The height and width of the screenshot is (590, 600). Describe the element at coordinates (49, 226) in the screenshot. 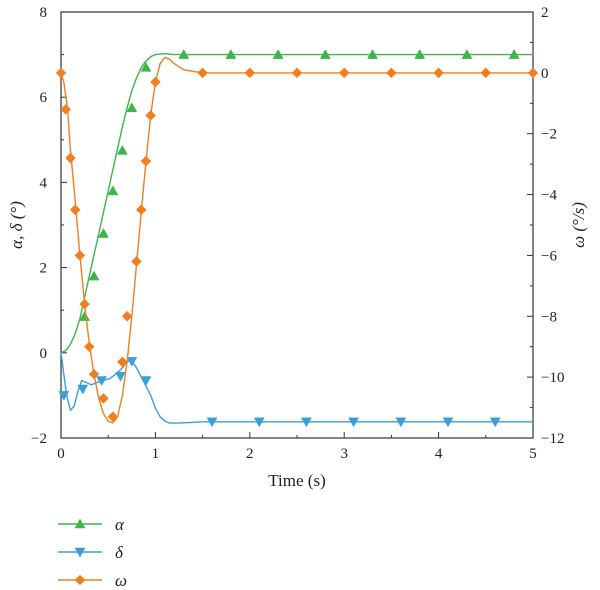

I see `left-y-axis-ticks: −2 0 2 4 6 8` at that location.